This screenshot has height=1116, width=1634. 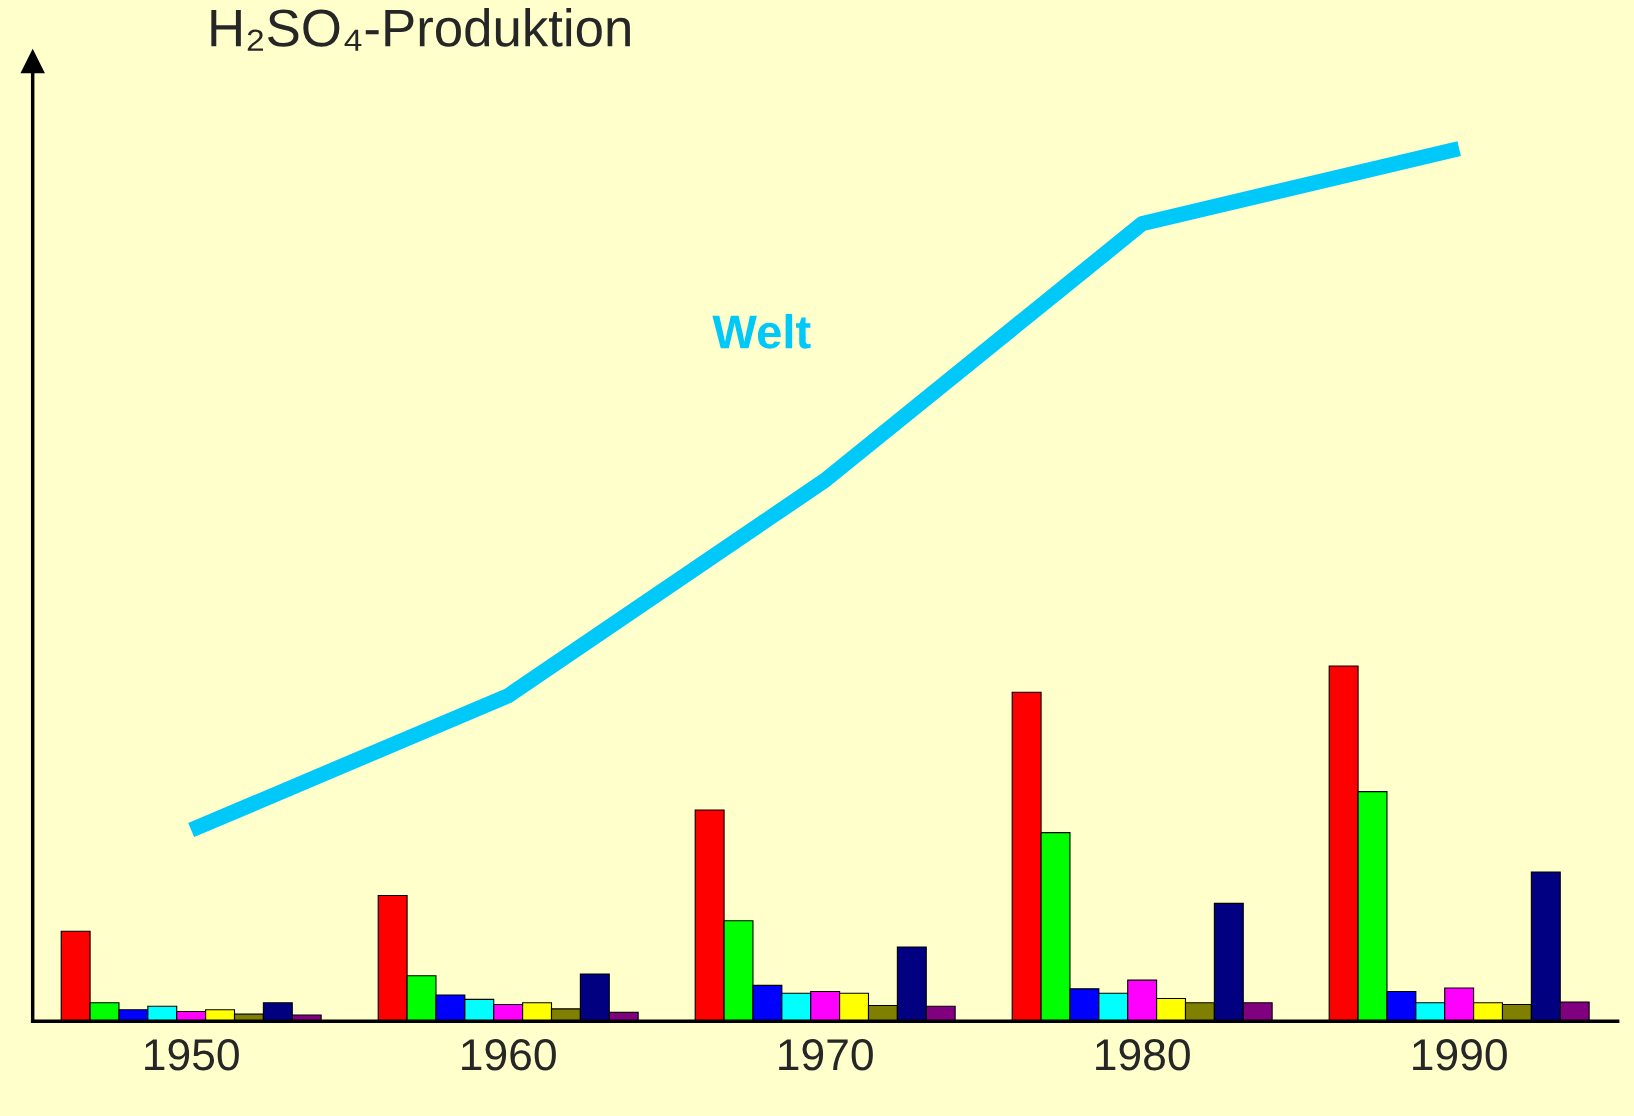 I want to click on x-tick-label: 1990, so click(x=1460, y=1054).